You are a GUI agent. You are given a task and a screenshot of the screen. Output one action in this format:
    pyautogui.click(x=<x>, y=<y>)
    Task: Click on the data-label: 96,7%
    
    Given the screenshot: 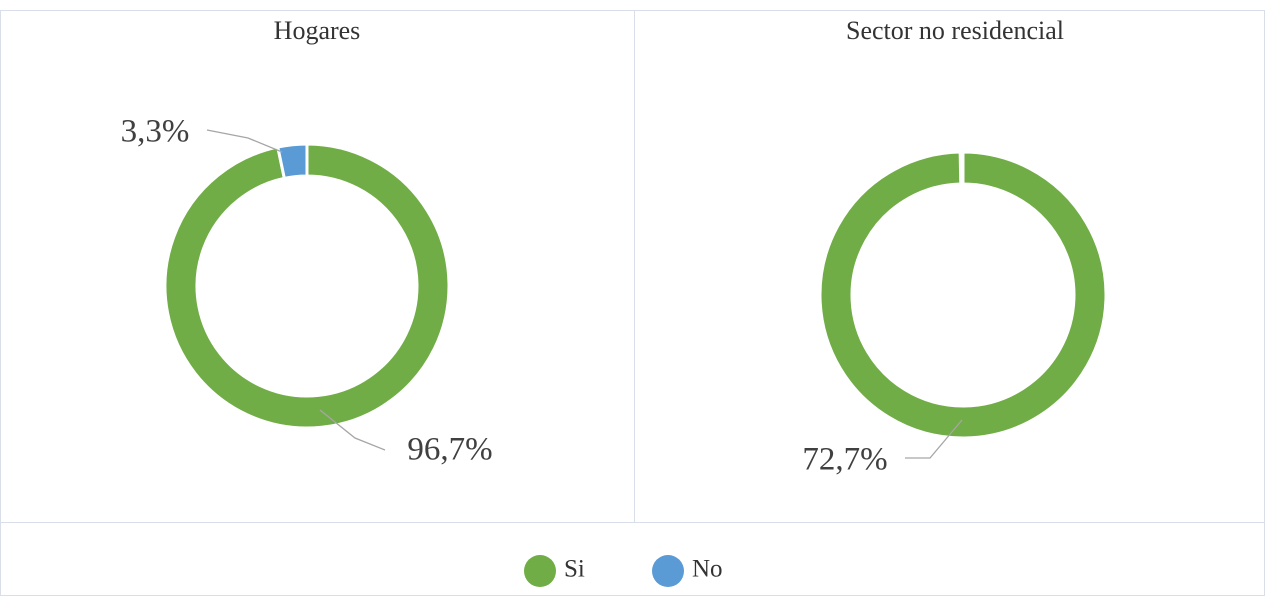 What is the action you would take?
    pyautogui.click(x=449, y=450)
    